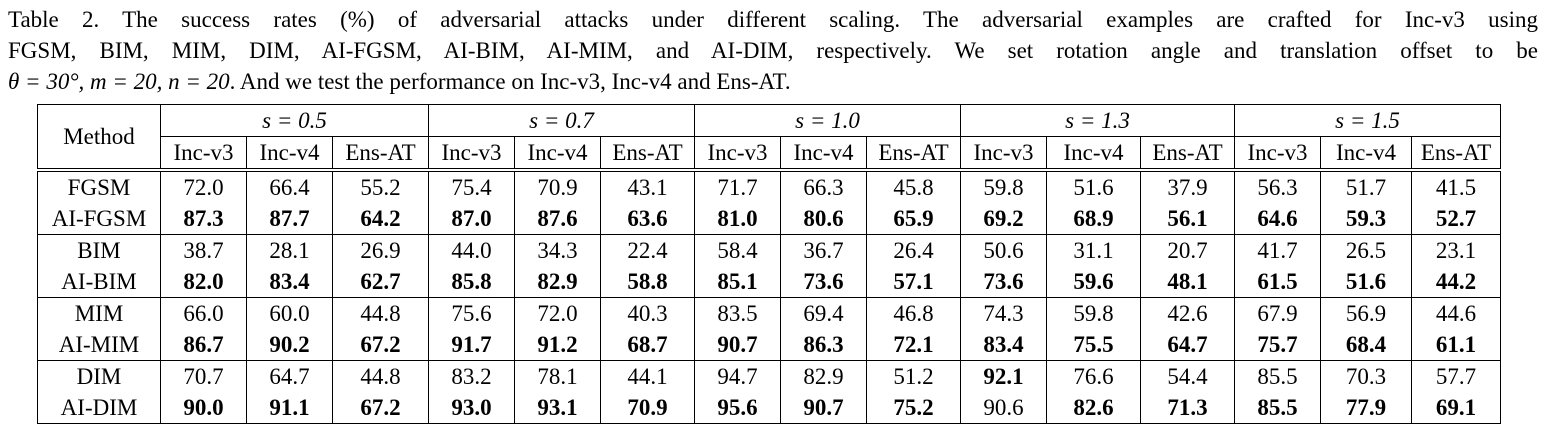 The width and height of the screenshot is (1542, 432). I want to click on value-cell: 56.3, so click(1277, 185).